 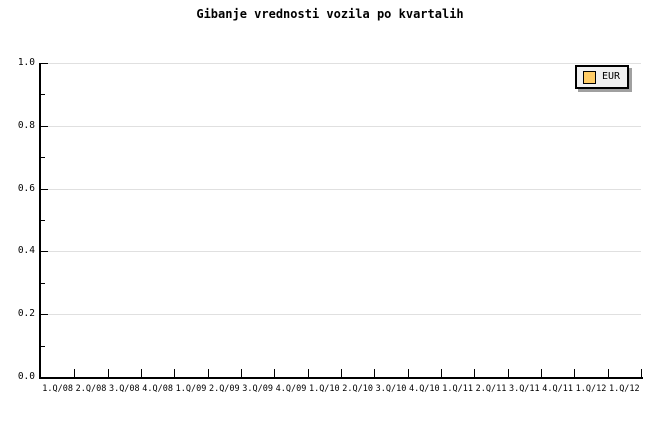 What do you see at coordinates (26, 250) in the screenshot?
I see `y-tick-label: 0.4` at bounding box center [26, 250].